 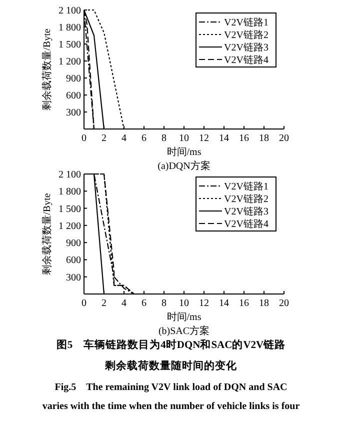 What do you see at coordinates (171, 406) in the screenshot?
I see `text: varies with the time when the number of vehicle links is four` at bounding box center [171, 406].